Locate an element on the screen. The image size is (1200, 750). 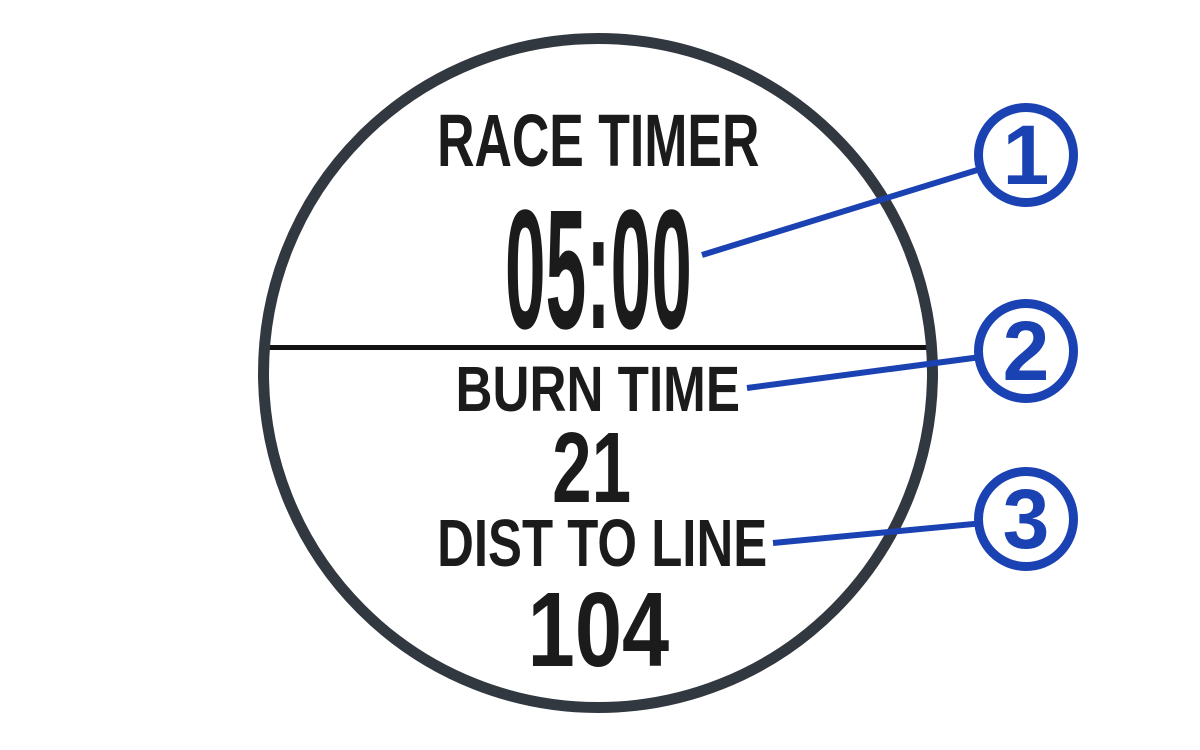
callout-2-number: 2 is located at coordinates (1026, 351).